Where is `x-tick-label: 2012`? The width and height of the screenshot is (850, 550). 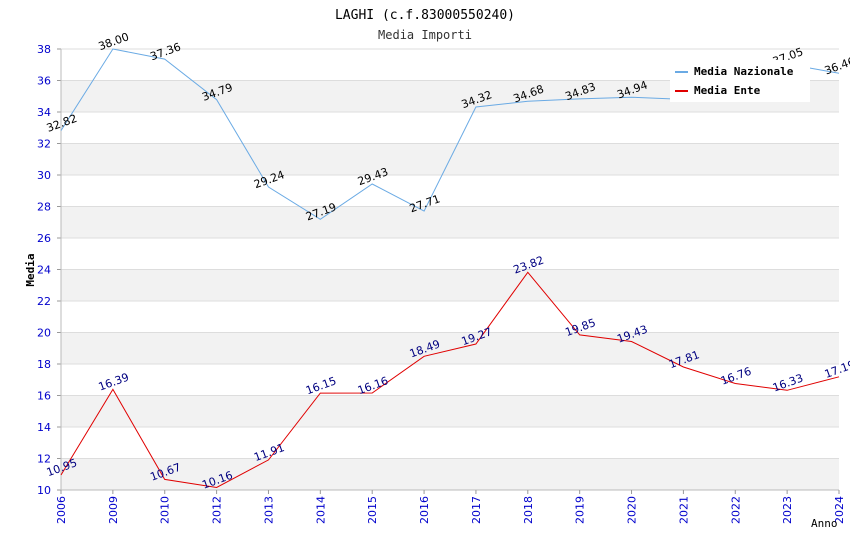
x-tick-label: 2012 is located at coordinates (217, 510).